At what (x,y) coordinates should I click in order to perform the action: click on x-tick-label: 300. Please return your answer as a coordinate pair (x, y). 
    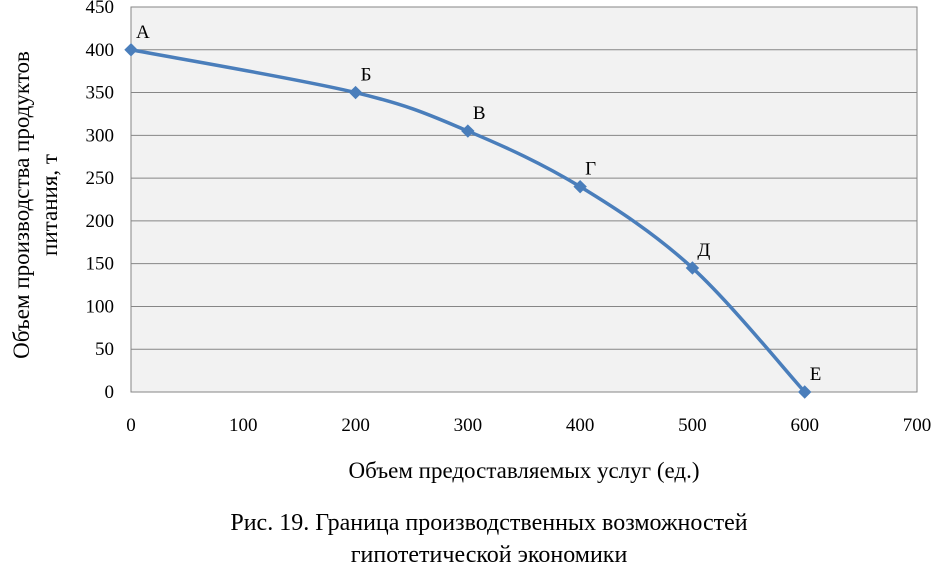
    Looking at the image, I should click on (468, 425).